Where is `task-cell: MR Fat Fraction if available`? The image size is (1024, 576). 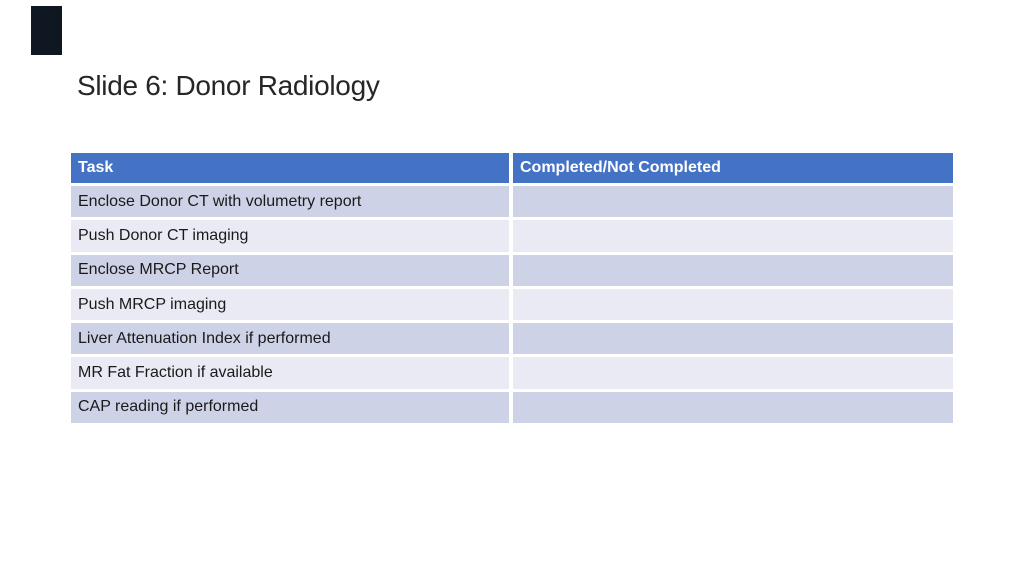 task-cell: MR Fat Fraction if available is located at coordinates (292, 373).